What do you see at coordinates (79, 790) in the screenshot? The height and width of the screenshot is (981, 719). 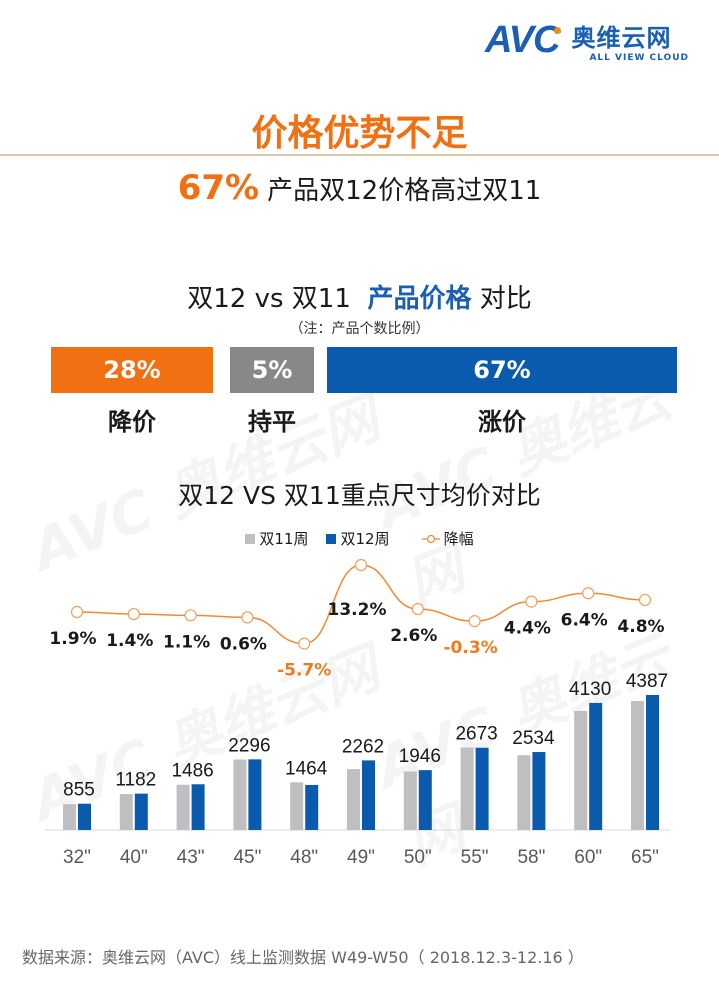 I see `bar-value-label: 855` at bounding box center [79, 790].